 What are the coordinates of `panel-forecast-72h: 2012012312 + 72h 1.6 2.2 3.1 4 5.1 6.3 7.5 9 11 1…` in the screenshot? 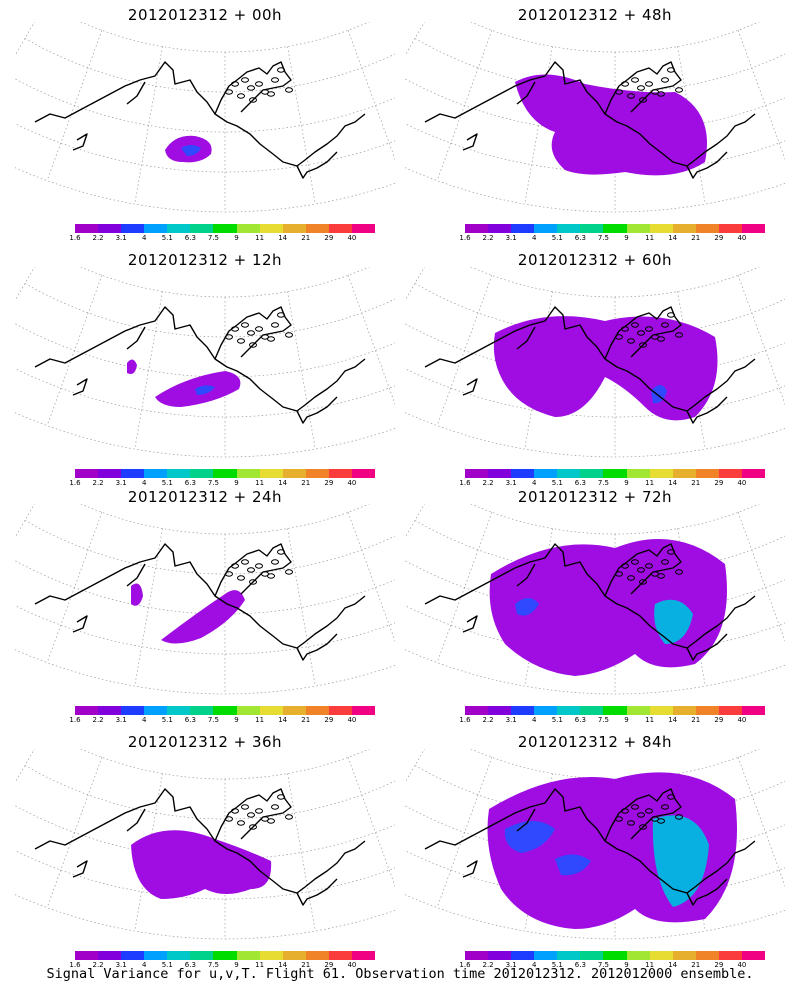 It's located at (595, 603).